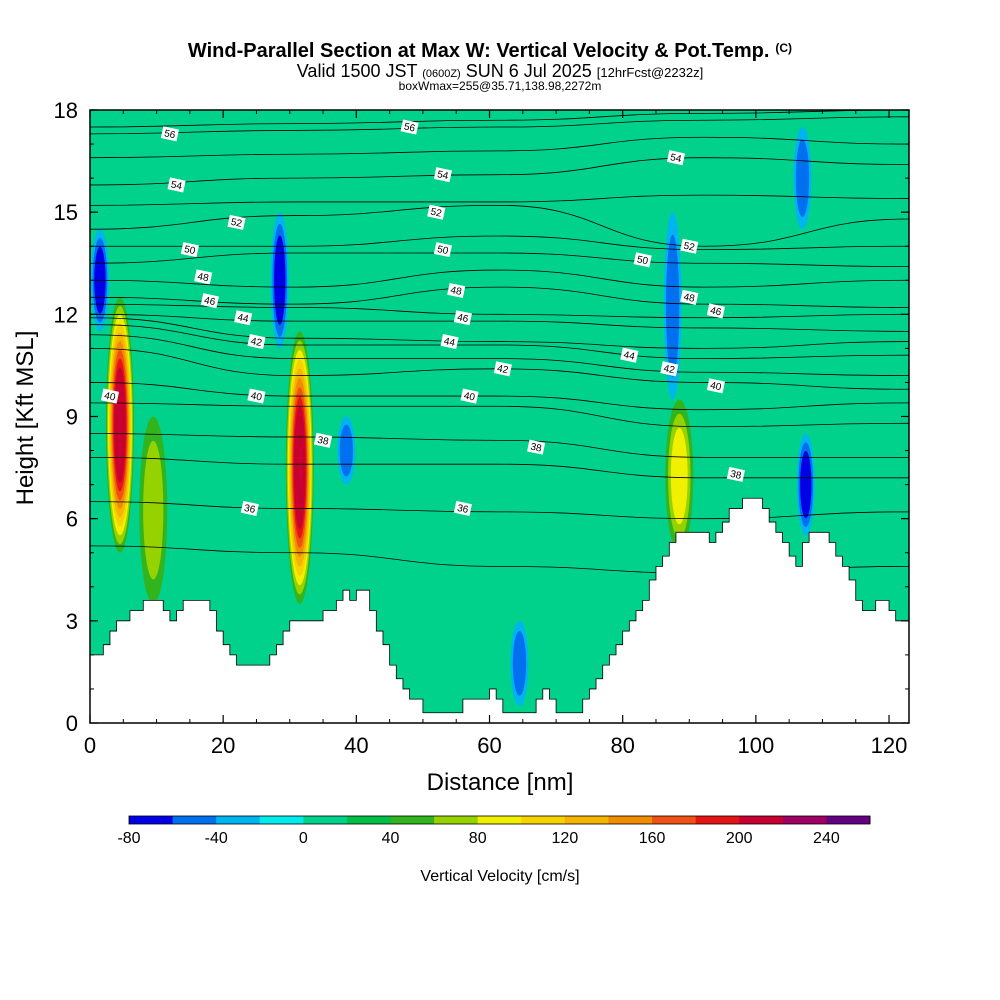  I want to click on contour-label: 36, so click(249, 508).